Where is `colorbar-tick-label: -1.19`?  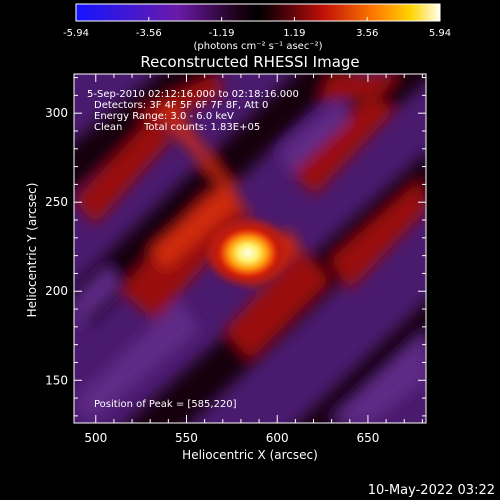 colorbar-tick-label: -1.19 is located at coordinates (222, 33).